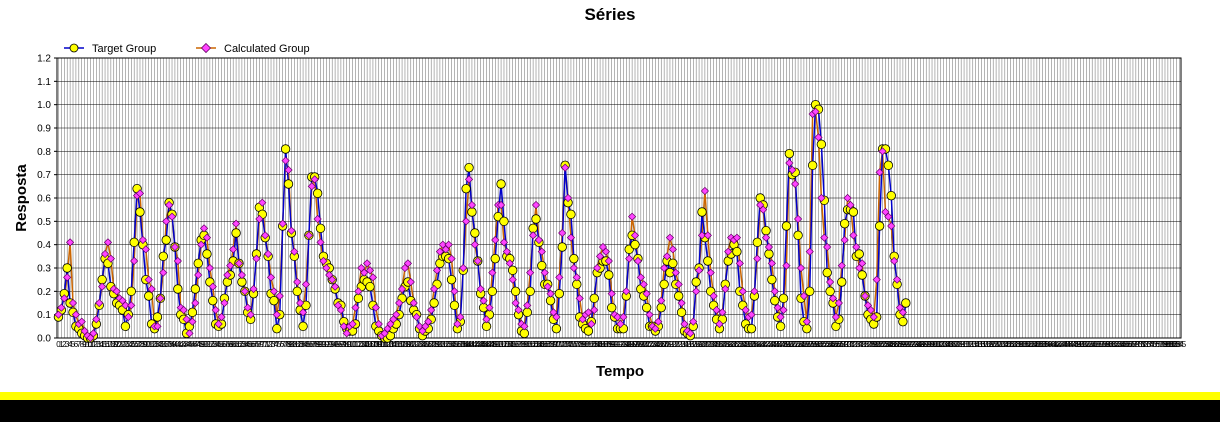 The height and width of the screenshot is (422, 1220). I want to click on x-tick-label: 332, so click(1026, 344).